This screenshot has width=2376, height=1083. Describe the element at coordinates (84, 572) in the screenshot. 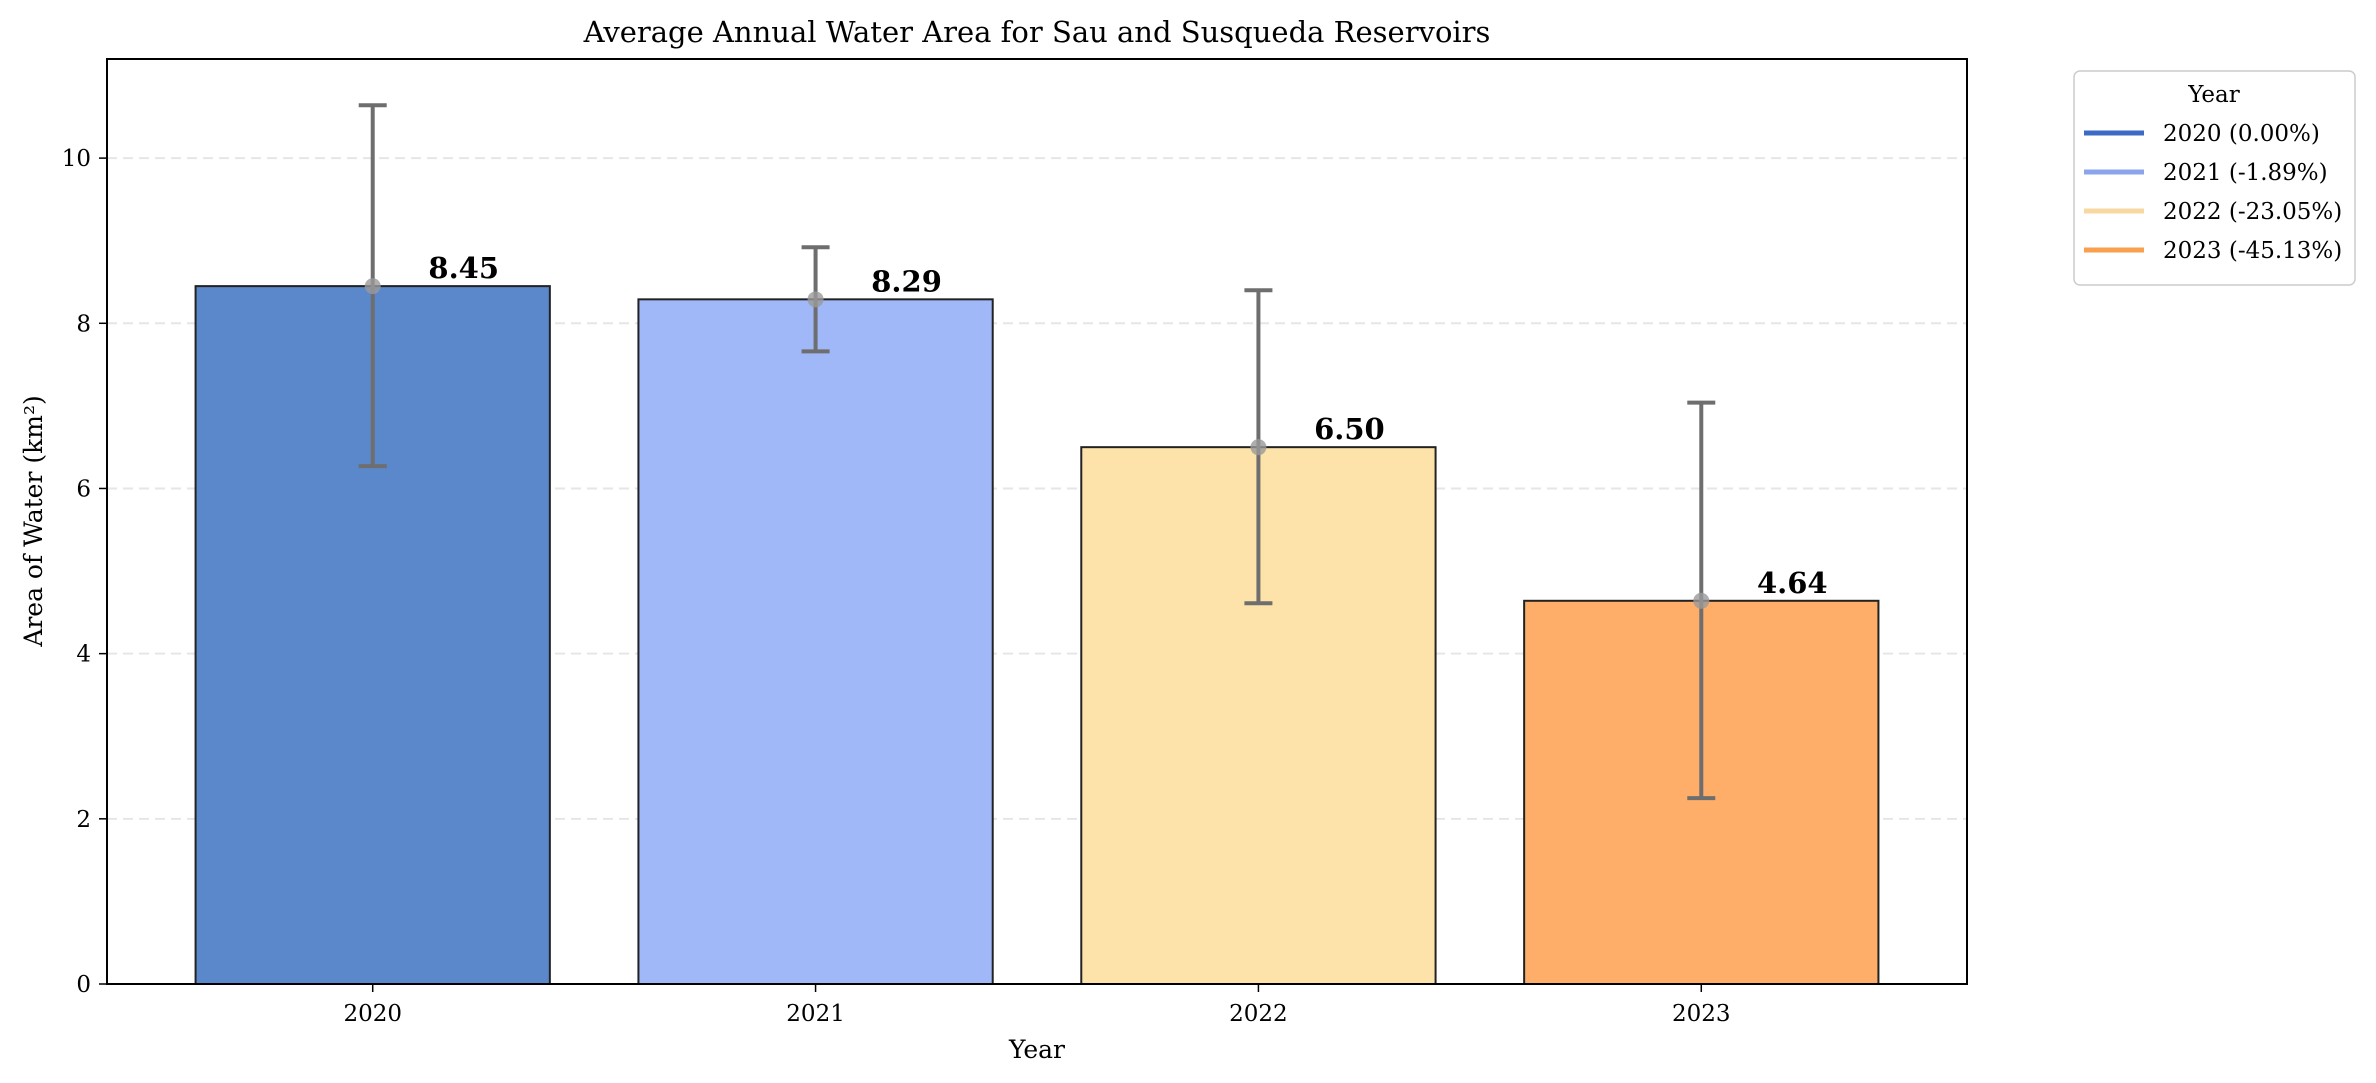

I see `y-axis: 0 2 4 6 8 10` at that location.